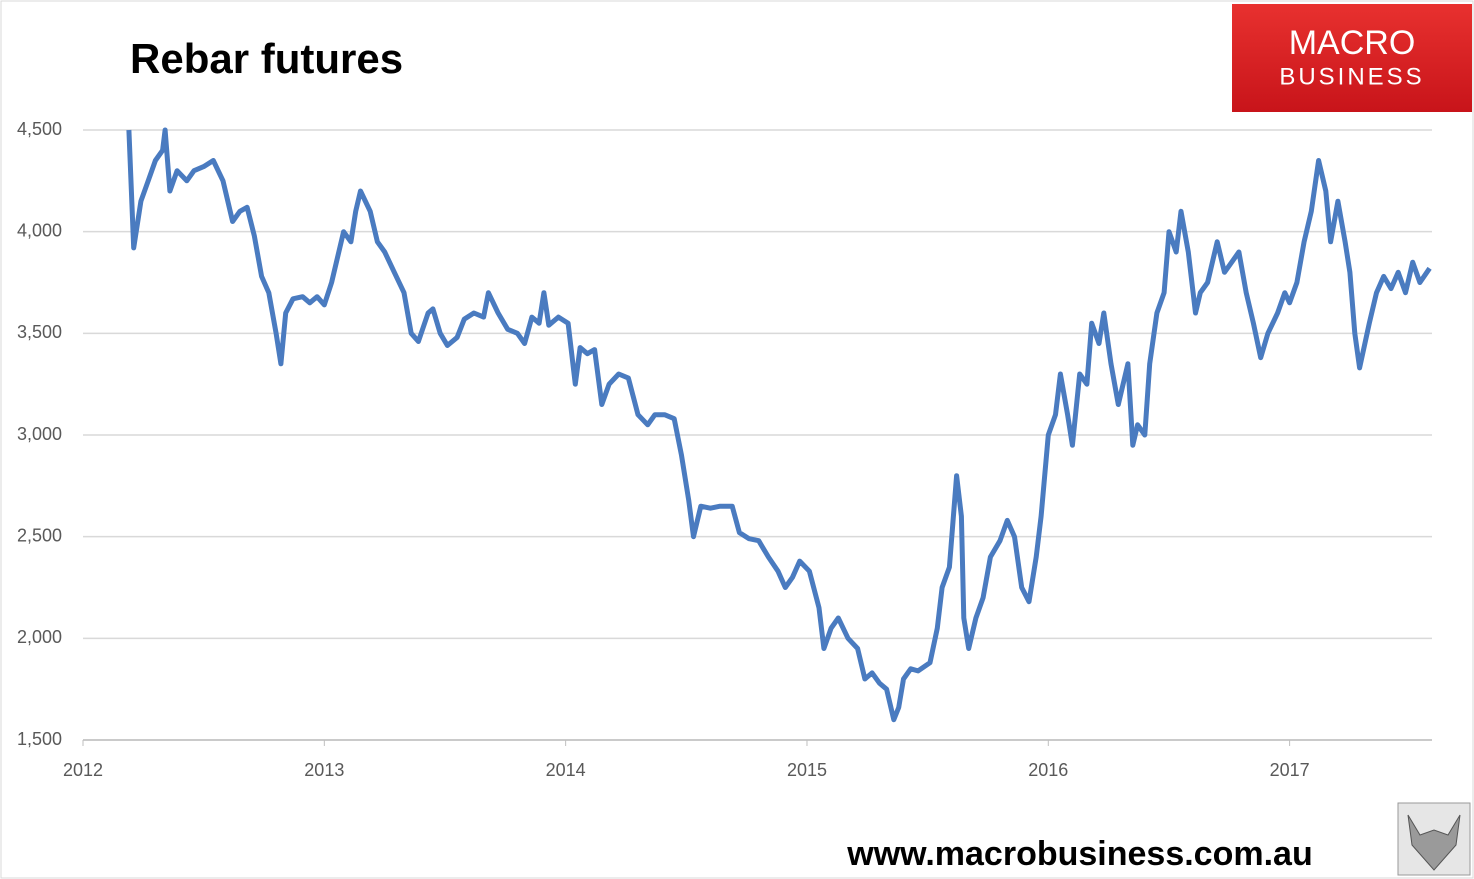 The height and width of the screenshot is (879, 1474). I want to click on logo-line1: MACRO, so click(1352, 43).